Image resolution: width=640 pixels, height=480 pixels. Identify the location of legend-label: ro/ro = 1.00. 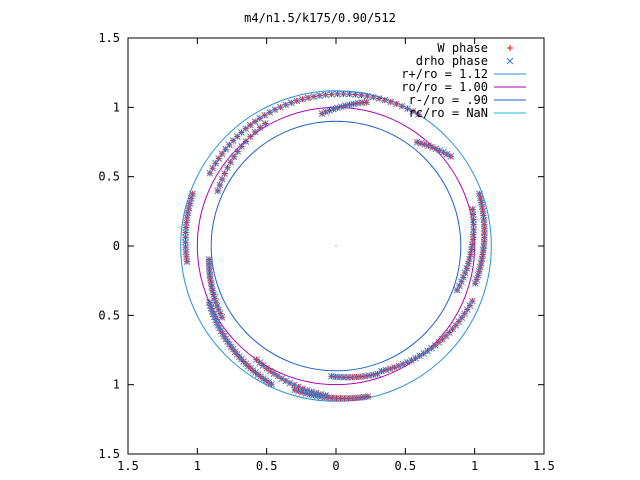
(444, 87).